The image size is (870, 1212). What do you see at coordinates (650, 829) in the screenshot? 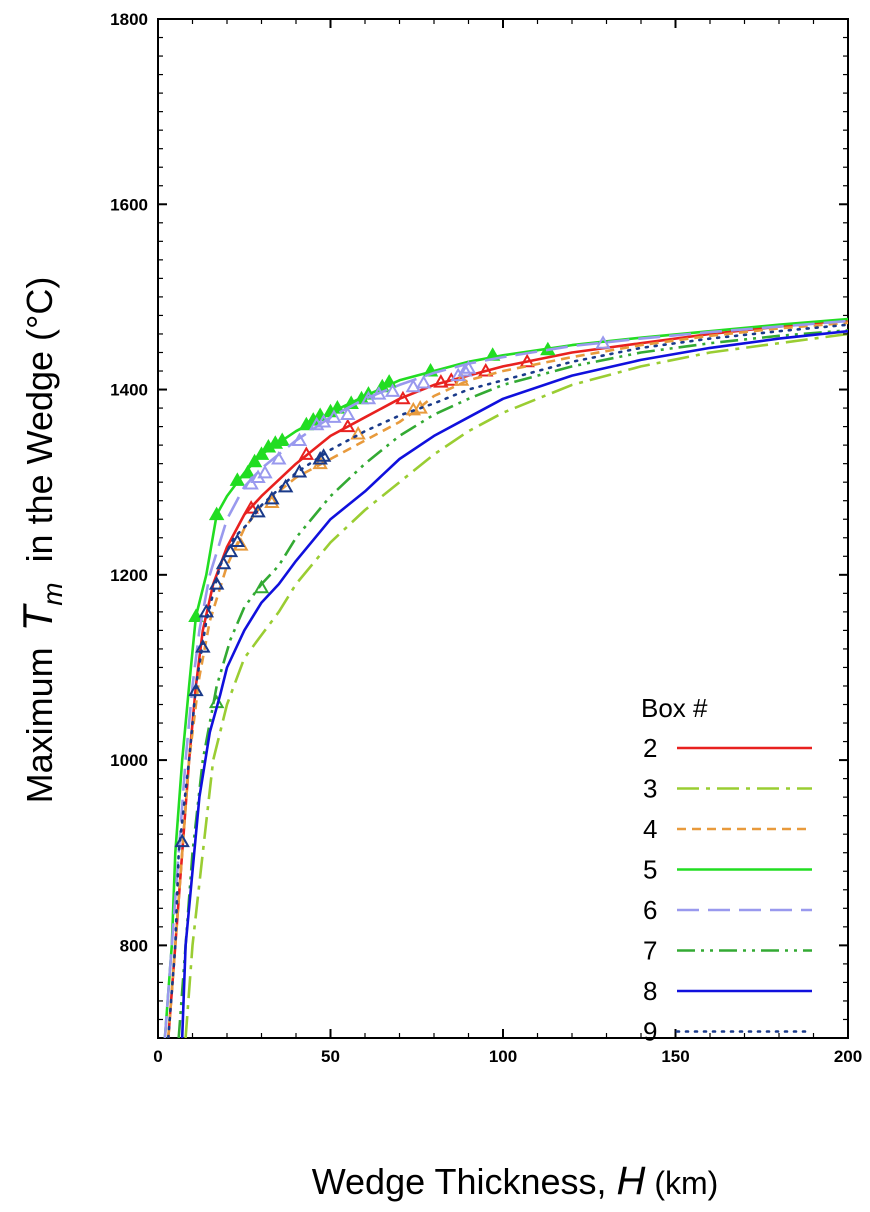
I see `legend-label-4: 4` at bounding box center [650, 829].